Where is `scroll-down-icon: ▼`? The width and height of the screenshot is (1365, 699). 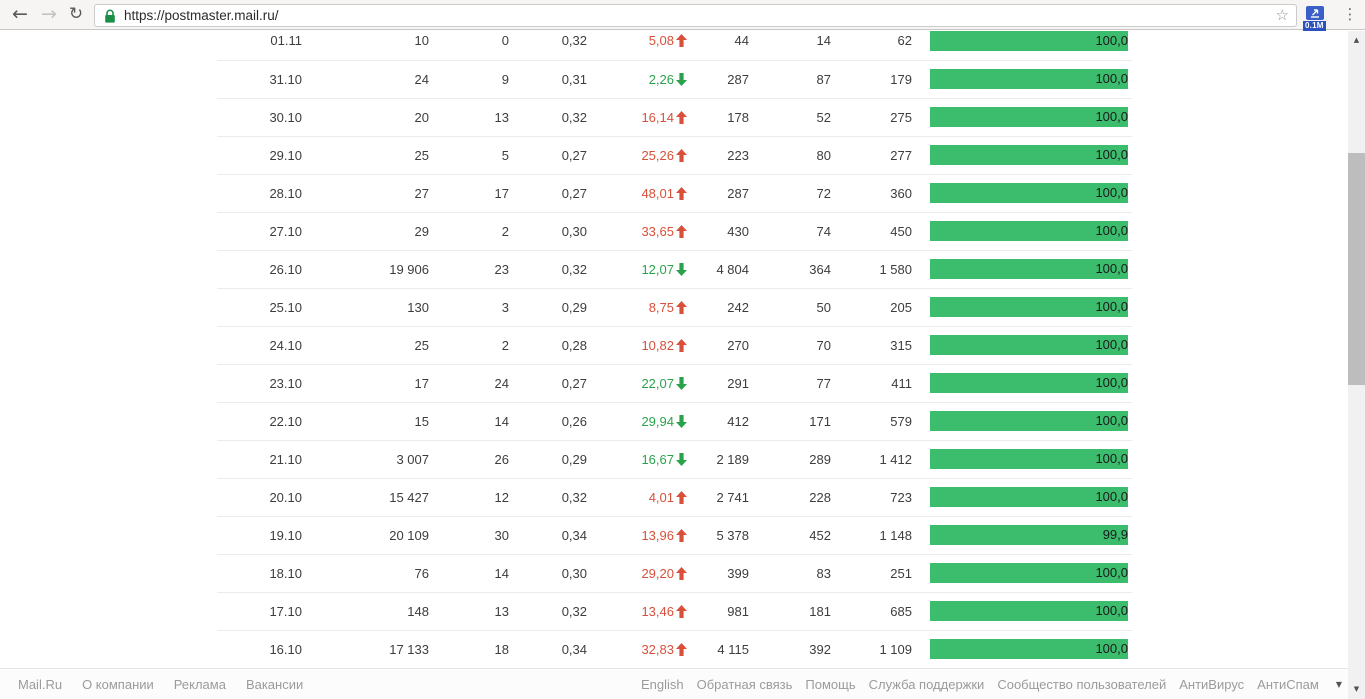
scroll-down-icon: ▼ is located at coordinates (1356, 689).